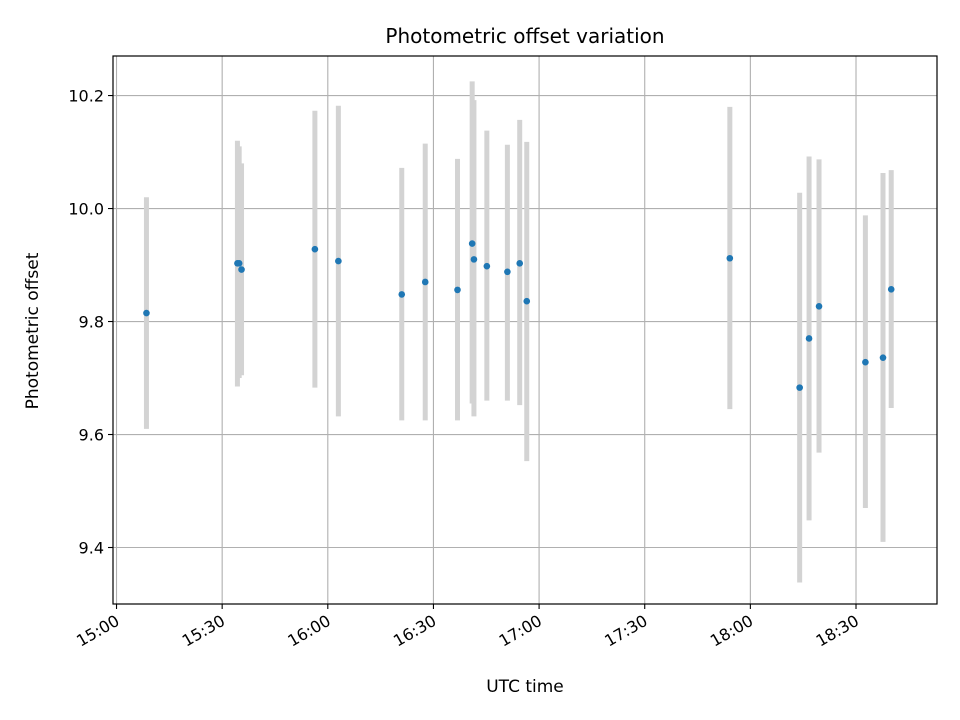 This screenshot has width=960, height=720. Describe the element at coordinates (91, 435) in the screenshot. I see `y-tick-label: 9.6` at that location.